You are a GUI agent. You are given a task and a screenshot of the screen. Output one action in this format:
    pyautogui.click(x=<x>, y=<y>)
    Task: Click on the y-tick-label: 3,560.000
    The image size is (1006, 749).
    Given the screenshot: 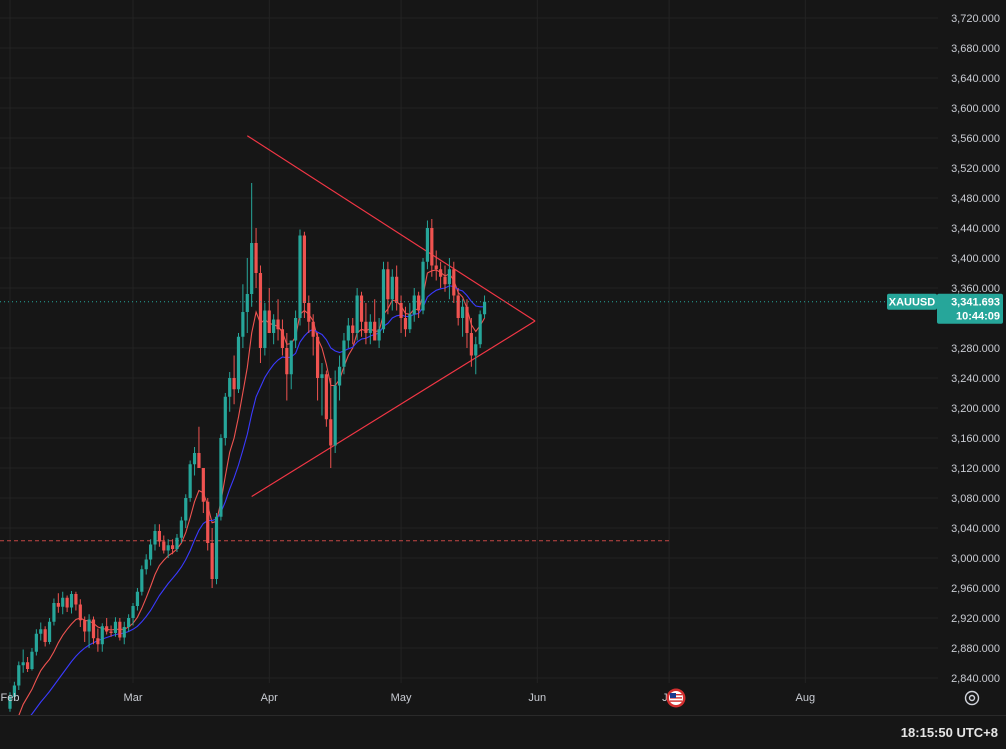 What is the action you would take?
    pyautogui.click(x=975, y=139)
    